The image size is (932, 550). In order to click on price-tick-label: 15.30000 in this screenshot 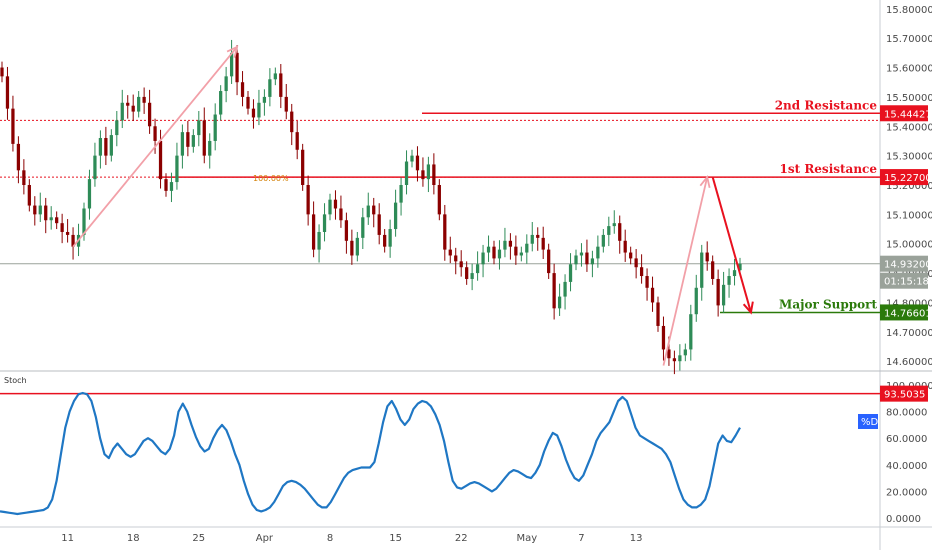, I will do `click(909, 157)`.